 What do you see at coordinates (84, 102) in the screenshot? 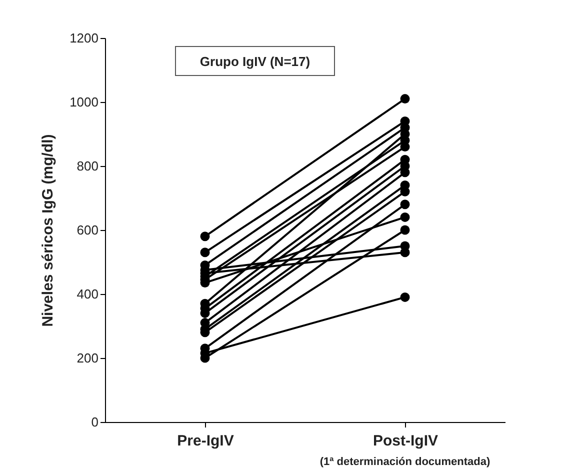
I see `y-tick-label: 1000` at bounding box center [84, 102].